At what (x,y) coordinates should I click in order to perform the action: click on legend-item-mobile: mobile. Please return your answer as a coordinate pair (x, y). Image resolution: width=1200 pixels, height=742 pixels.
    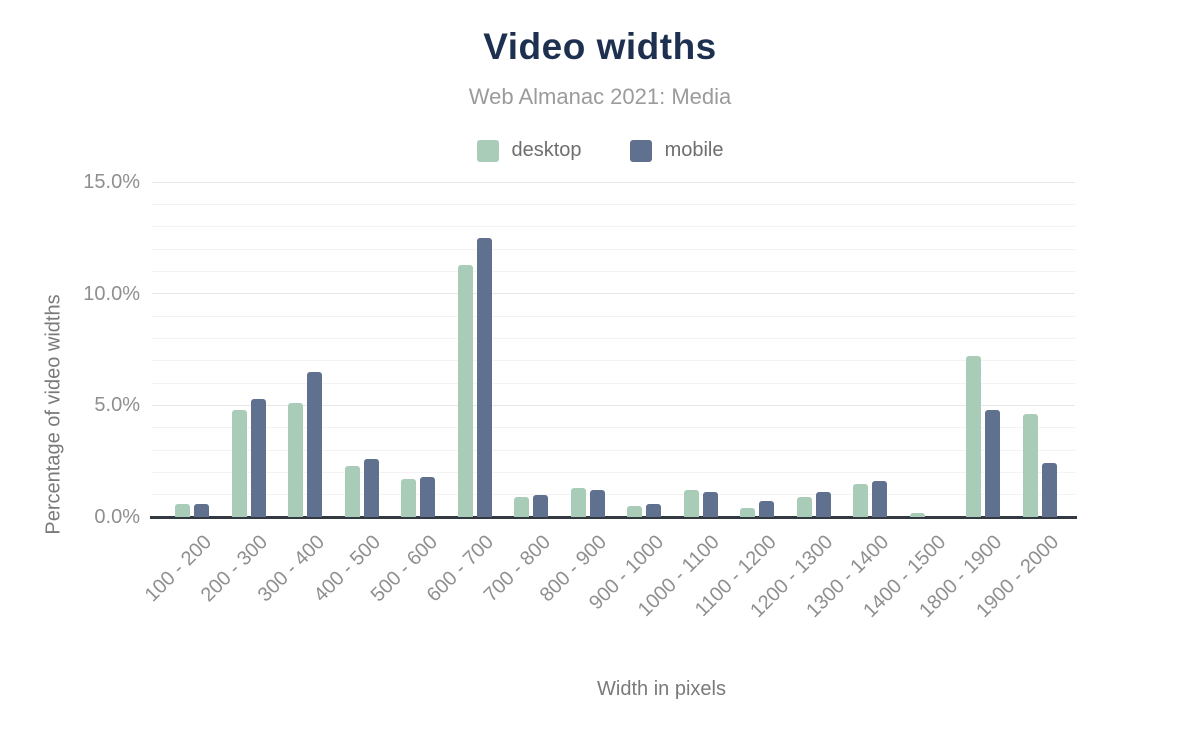
    Looking at the image, I should click on (676, 150).